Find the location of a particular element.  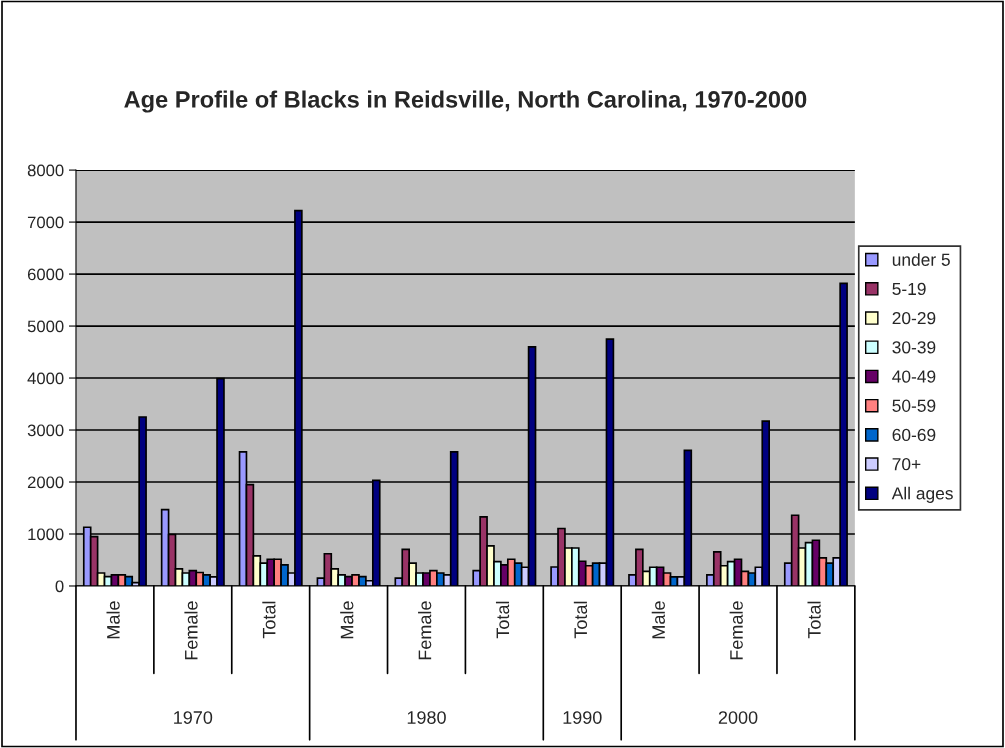

y-tick-label: 3000 is located at coordinates (45, 430).